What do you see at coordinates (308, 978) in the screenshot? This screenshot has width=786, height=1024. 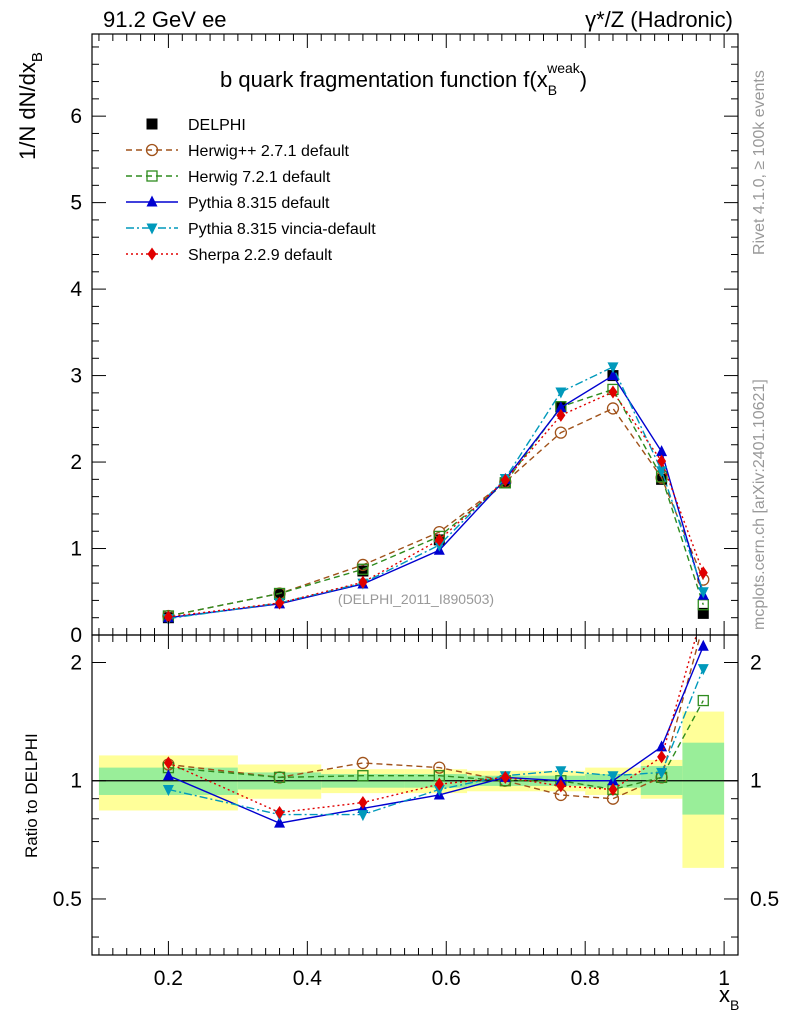 I see `x-tick-label: 0.4` at bounding box center [308, 978].